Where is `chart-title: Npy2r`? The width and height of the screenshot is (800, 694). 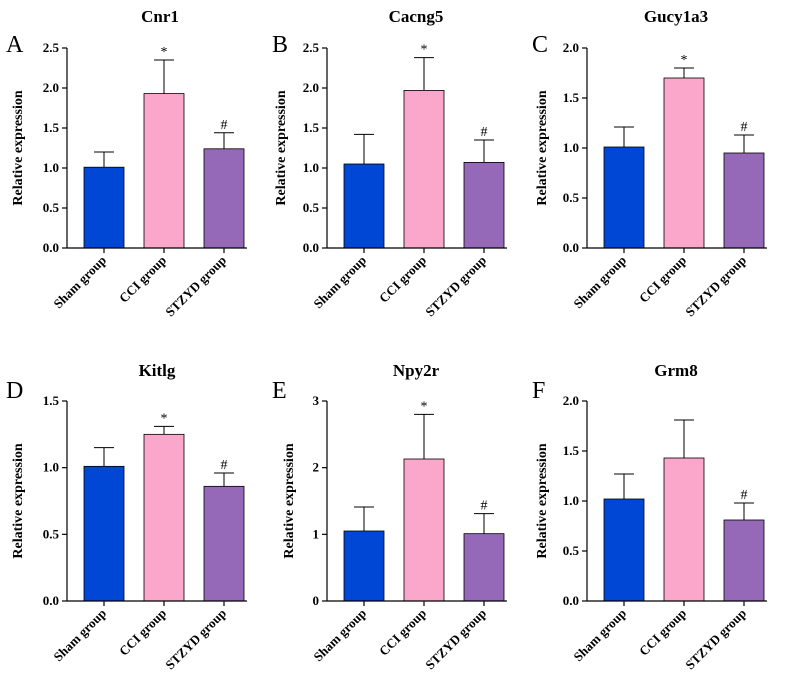 chart-title: Npy2r is located at coordinates (416, 370).